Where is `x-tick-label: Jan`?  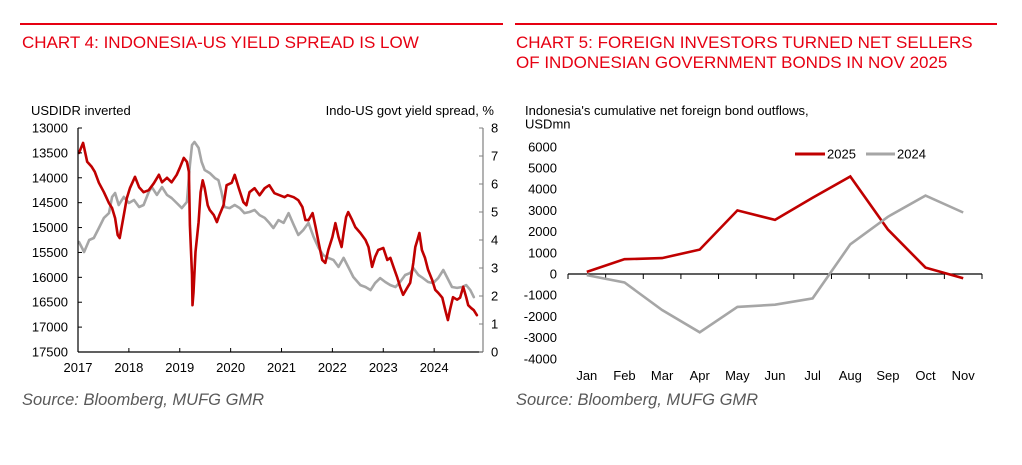
x-tick-label: Jan is located at coordinates (586, 375).